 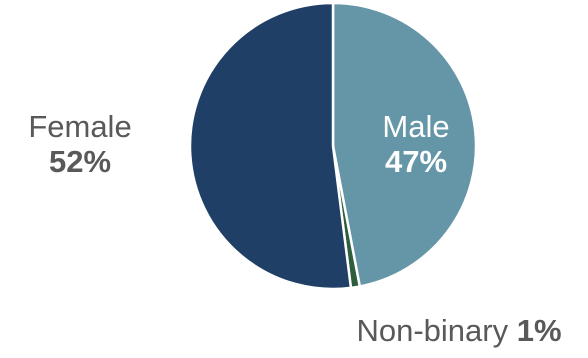 I want to click on female-label-name: Female, so click(x=80, y=126).